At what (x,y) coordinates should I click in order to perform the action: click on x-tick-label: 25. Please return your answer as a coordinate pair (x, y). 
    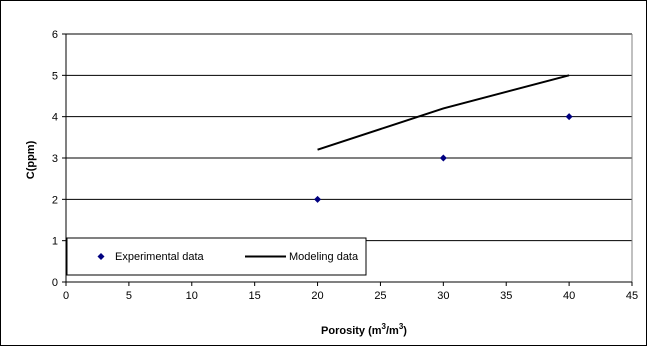
    Looking at the image, I should click on (380, 296).